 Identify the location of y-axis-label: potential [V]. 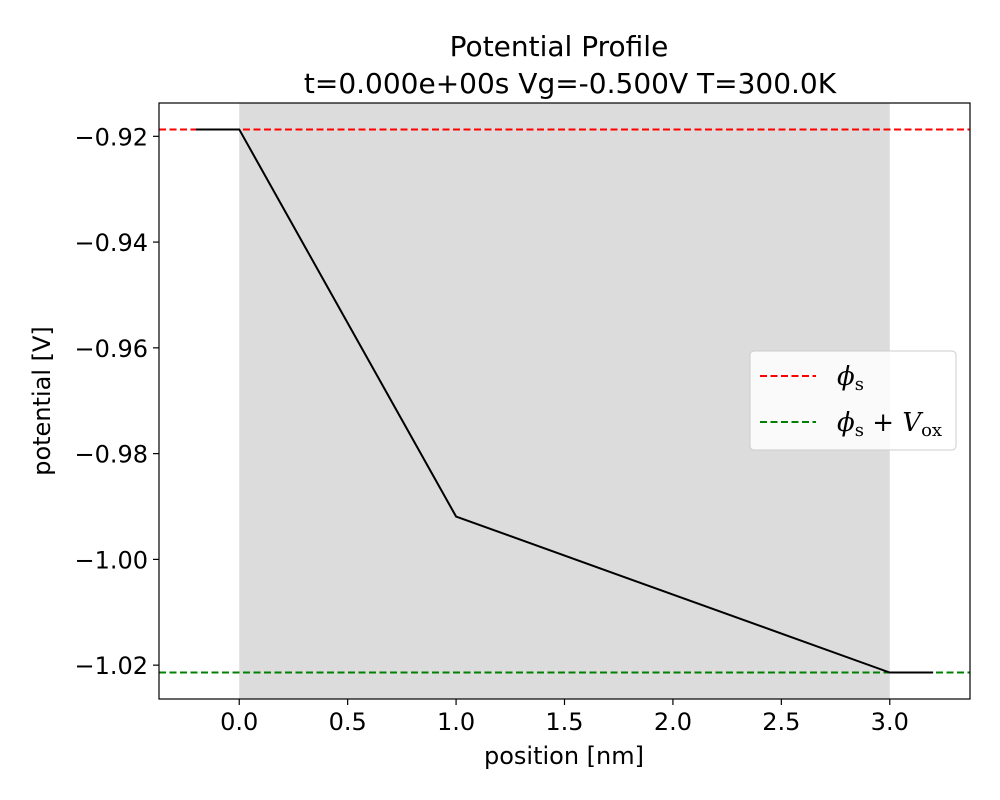
(42, 401).